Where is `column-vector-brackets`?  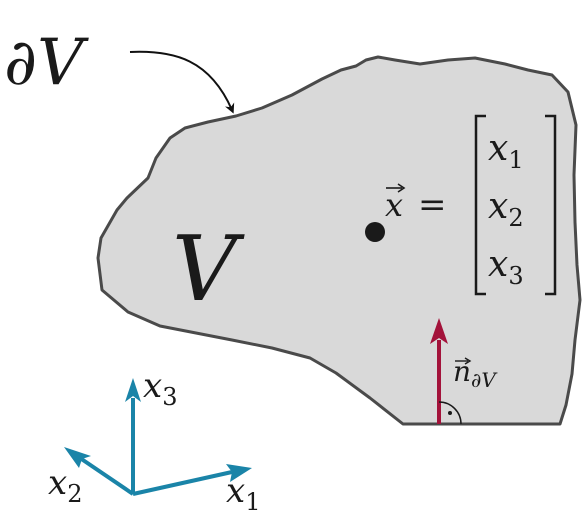 column-vector-brackets is located at coordinates (515, 205).